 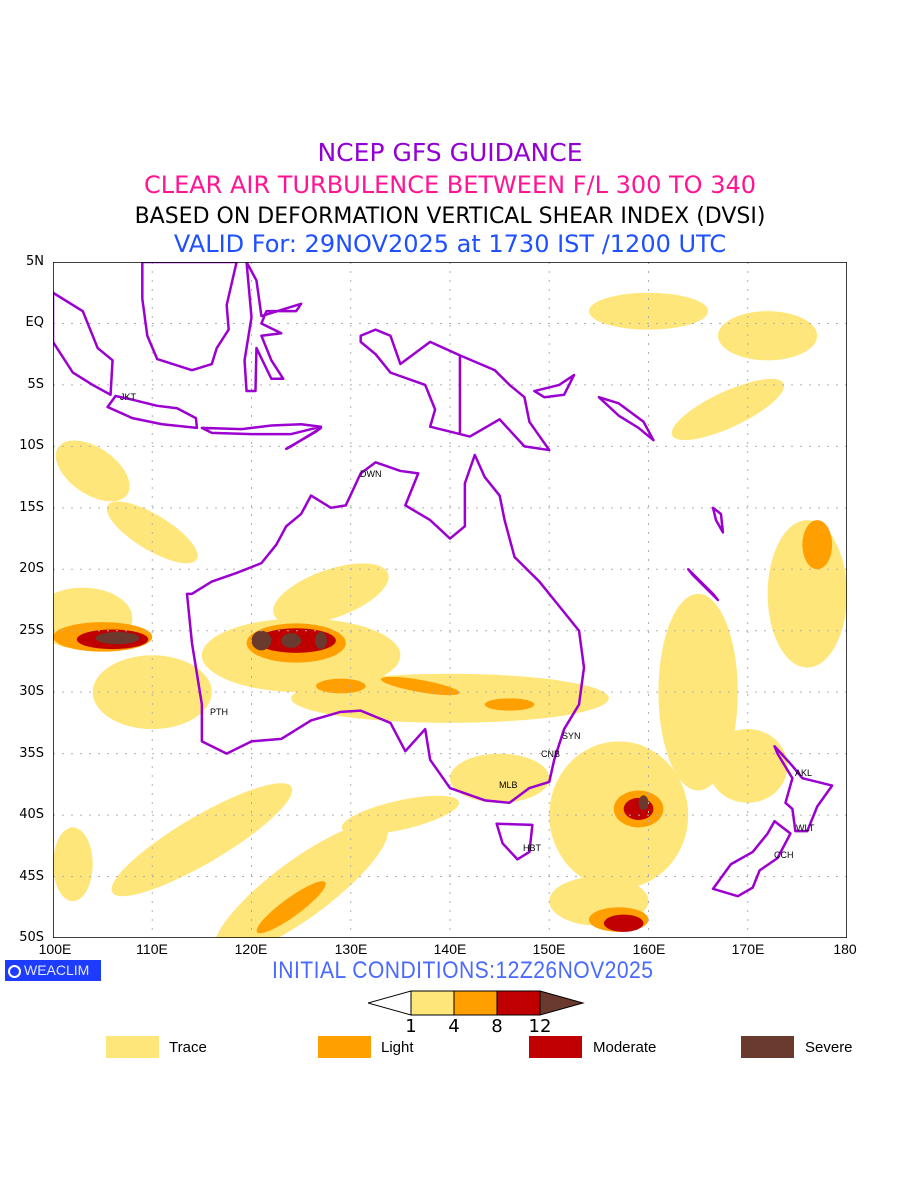 I want to click on colorbar-severe, so click(x=562, y=1003).